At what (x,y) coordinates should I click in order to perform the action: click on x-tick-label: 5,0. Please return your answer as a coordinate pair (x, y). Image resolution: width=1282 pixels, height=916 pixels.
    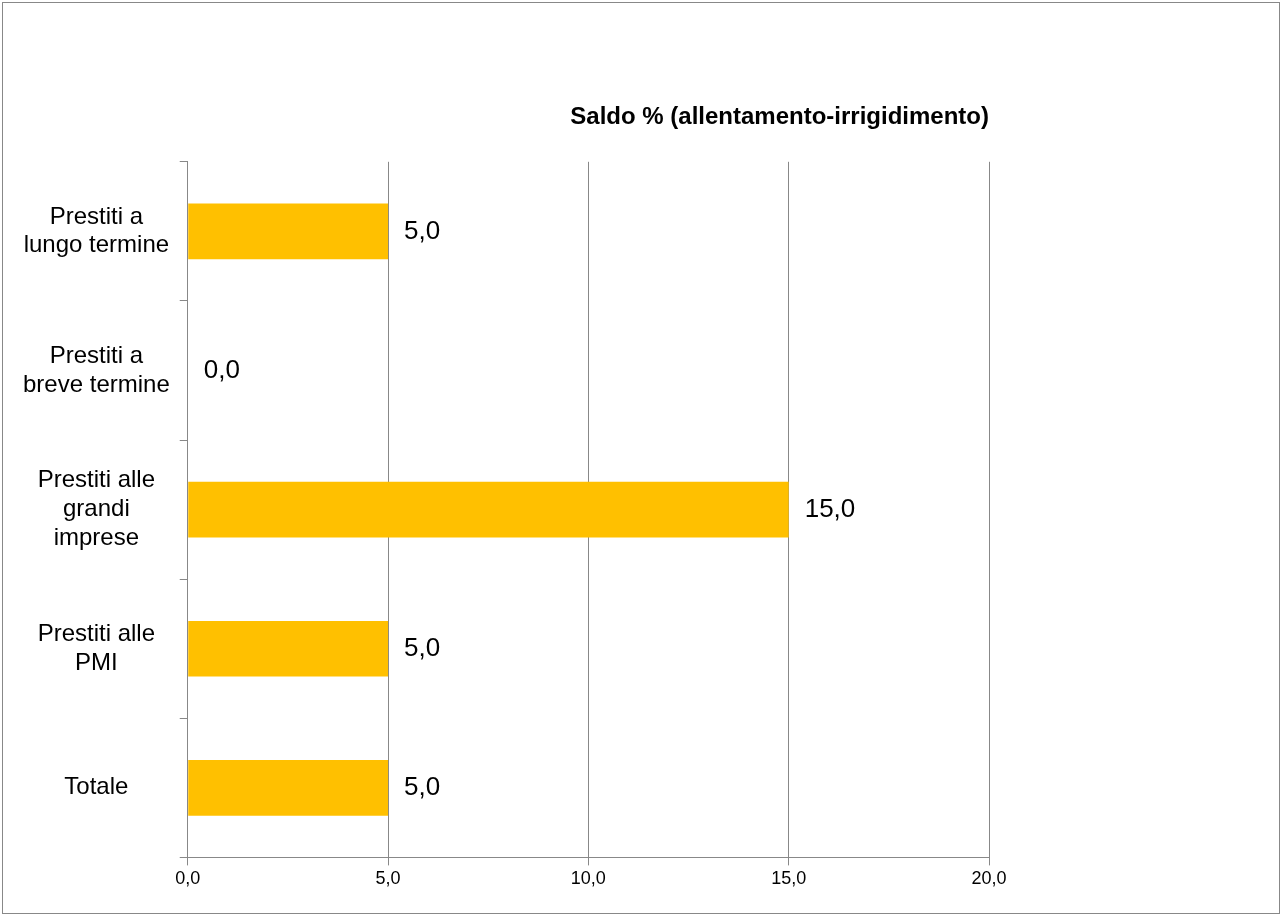
    Looking at the image, I should click on (388, 878).